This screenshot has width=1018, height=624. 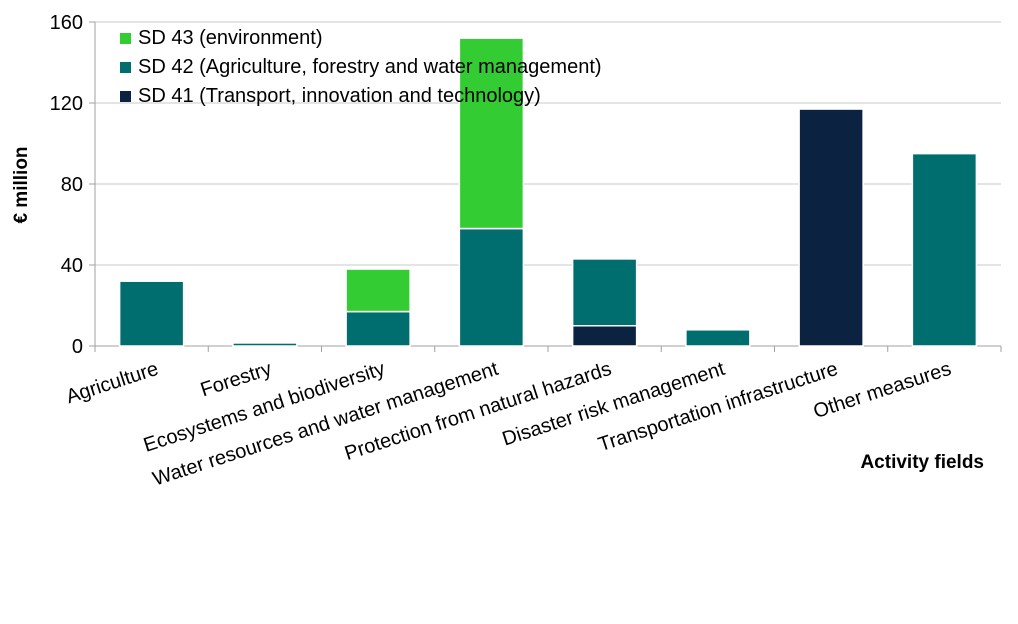 What do you see at coordinates (236, 380) in the screenshot?
I see `x-tick-label: Forestry` at bounding box center [236, 380].